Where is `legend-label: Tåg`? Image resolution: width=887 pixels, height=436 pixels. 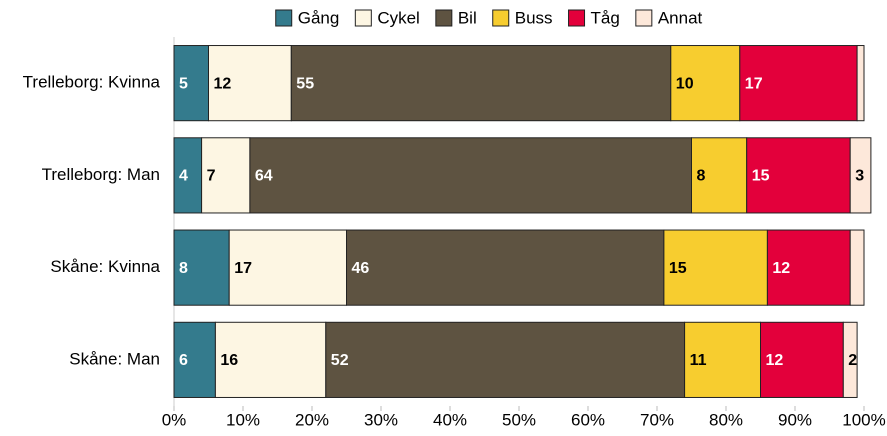
legend-label: Tåg is located at coordinates (605, 17).